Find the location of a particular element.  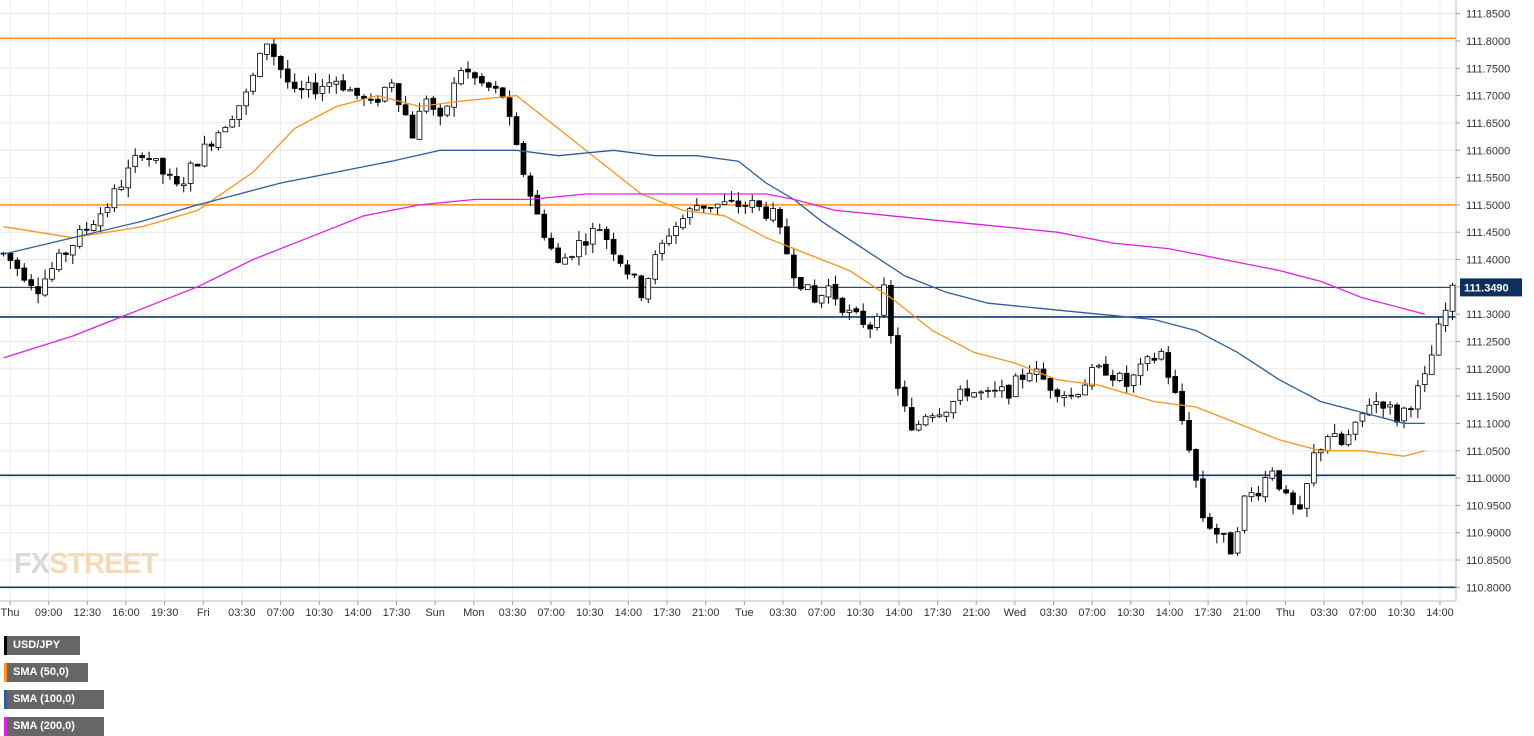

legend-item-sma-50: SMA (50,0) is located at coordinates (46, 672).